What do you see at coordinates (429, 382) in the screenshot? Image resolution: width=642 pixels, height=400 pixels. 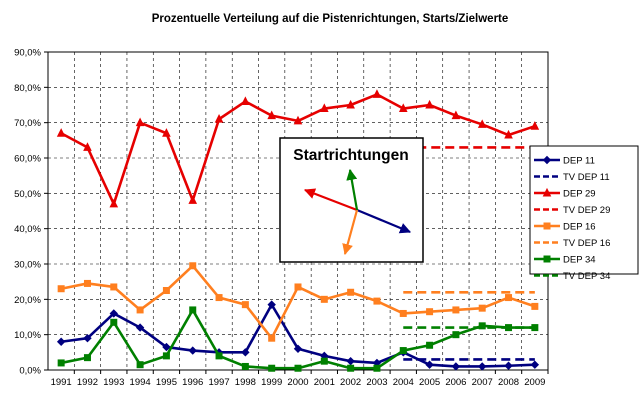 I see `x-tick-label: 2005` at bounding box center [429, 382].